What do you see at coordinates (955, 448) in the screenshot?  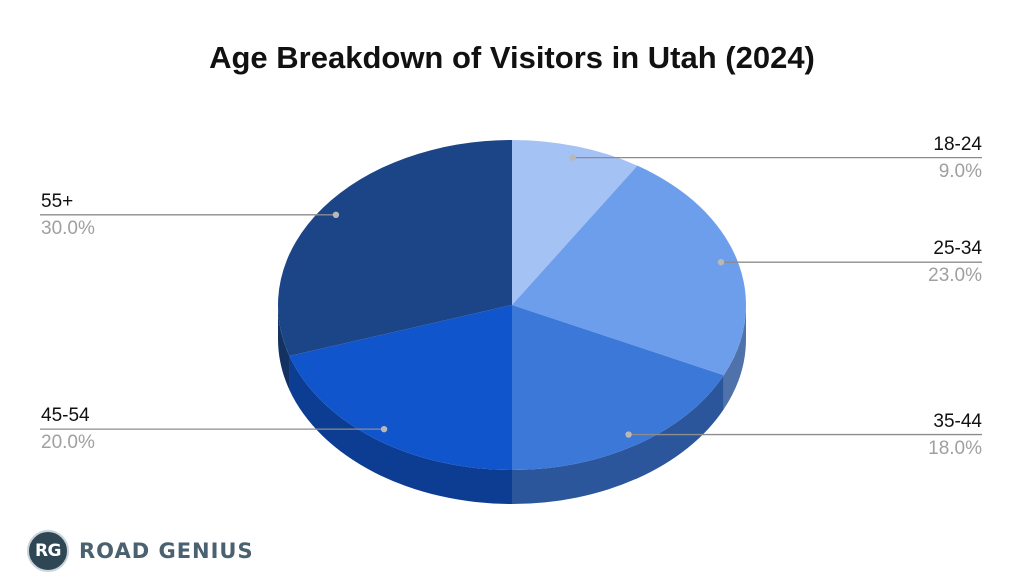 I see `slice-percent-35-44: 18.0%` at bounding box center [955, 448].